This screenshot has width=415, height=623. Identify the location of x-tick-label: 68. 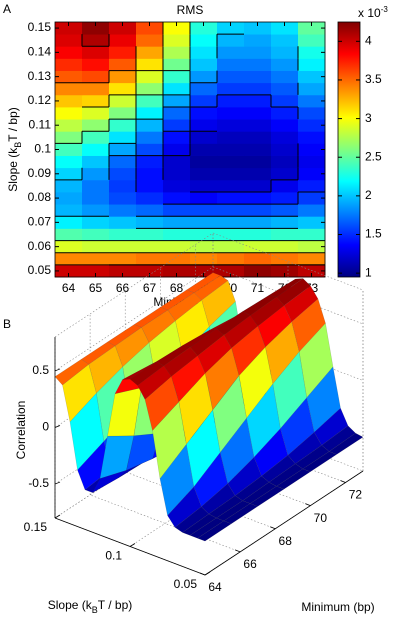
(177, 288).